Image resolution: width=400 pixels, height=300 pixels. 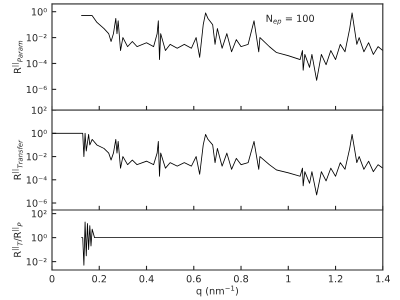 I want to click on y-axis-title: R$^{||}$$_{Param}$, so click(x=17, y=57).